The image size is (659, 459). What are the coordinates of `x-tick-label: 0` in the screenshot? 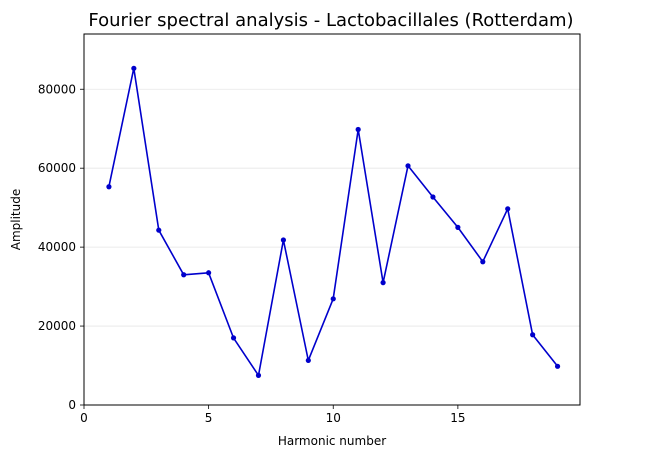 It's located at (84, 418).